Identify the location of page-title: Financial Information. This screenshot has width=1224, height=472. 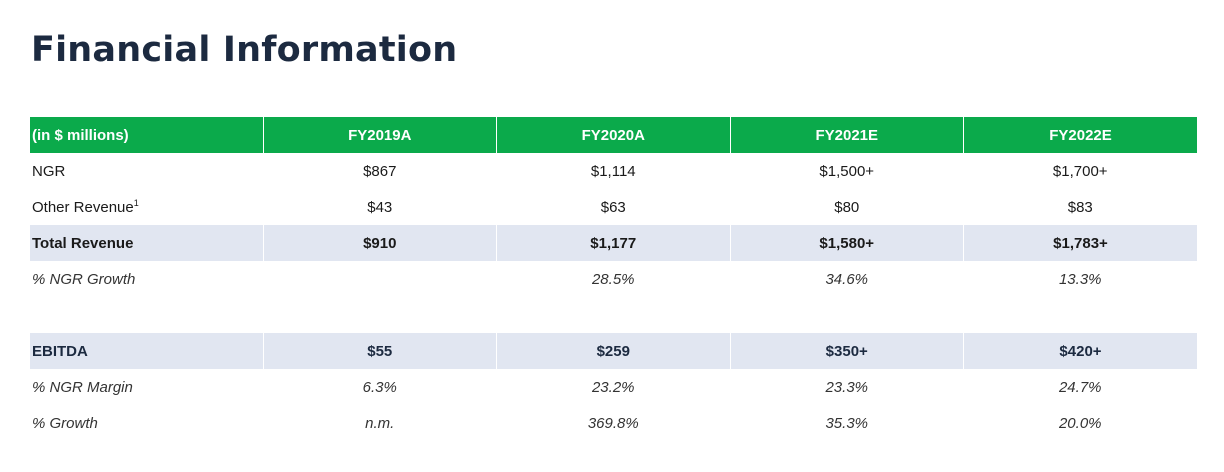
(244, 50).